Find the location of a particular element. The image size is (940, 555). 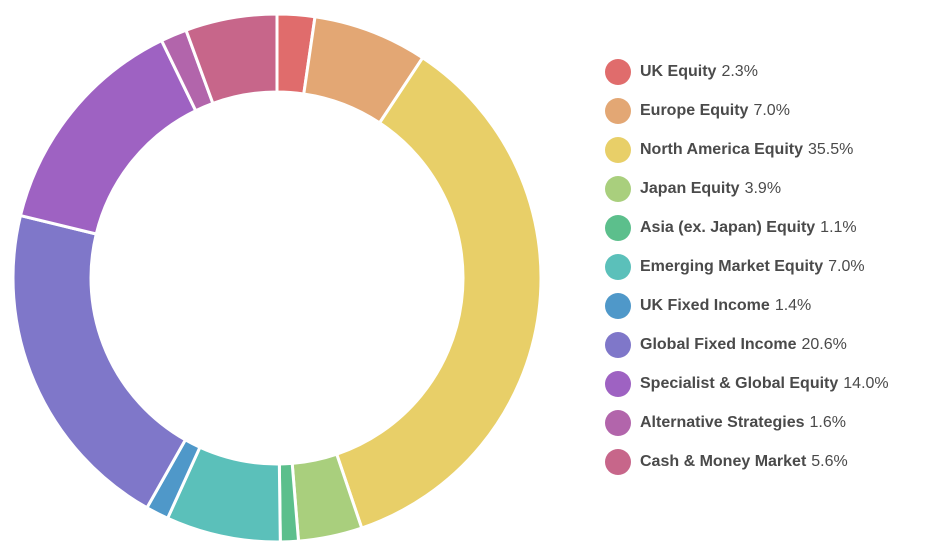

legend-item: Alternative Strategies 1.6% is located at coordinates (747, 422).